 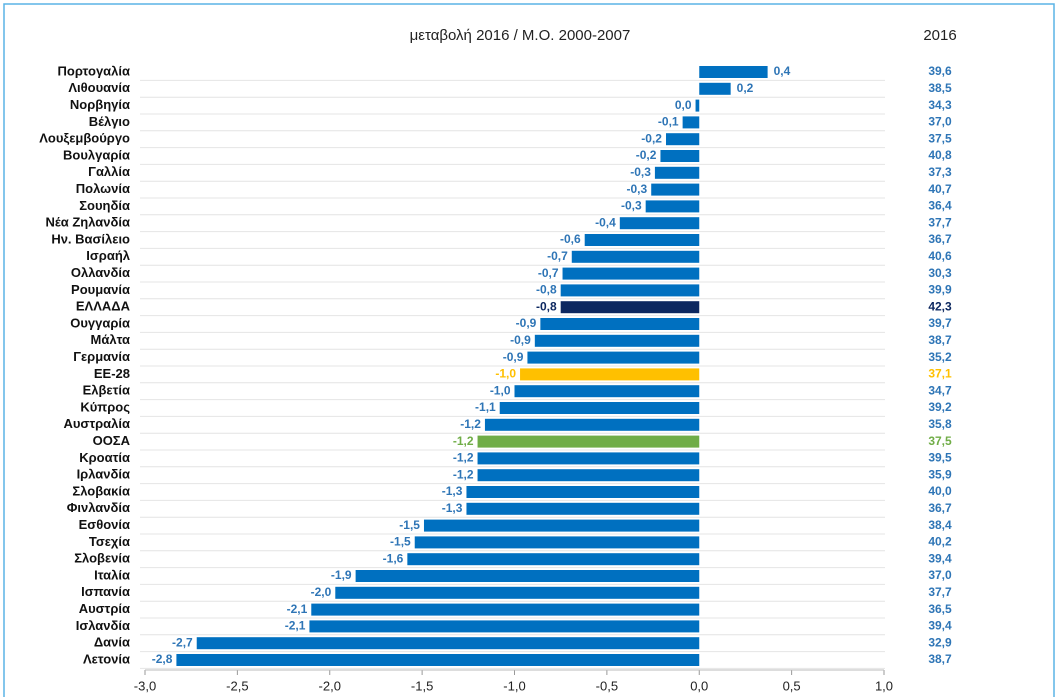 What do you see at coordinates (514, 685) in the screenshot?
I see `x-tick-label: -1,0` at bounding box center [514, 685].